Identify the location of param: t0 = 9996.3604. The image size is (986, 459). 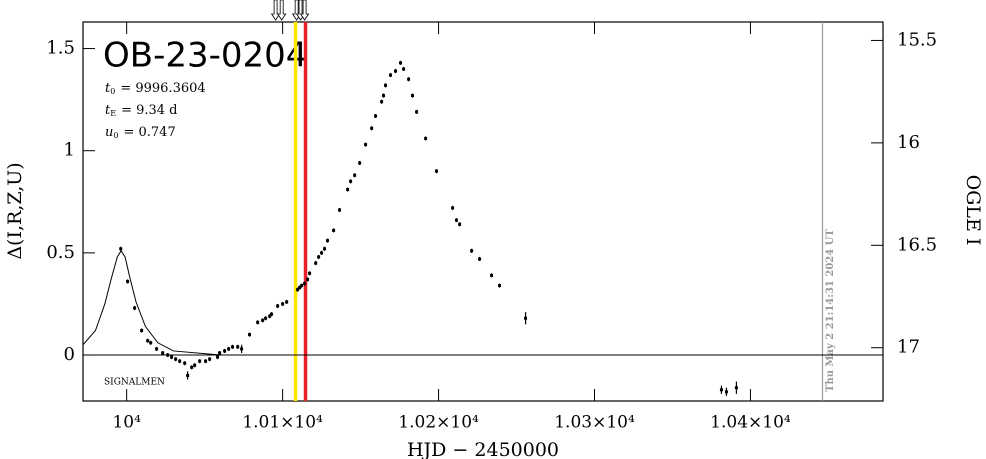
(155, 89).